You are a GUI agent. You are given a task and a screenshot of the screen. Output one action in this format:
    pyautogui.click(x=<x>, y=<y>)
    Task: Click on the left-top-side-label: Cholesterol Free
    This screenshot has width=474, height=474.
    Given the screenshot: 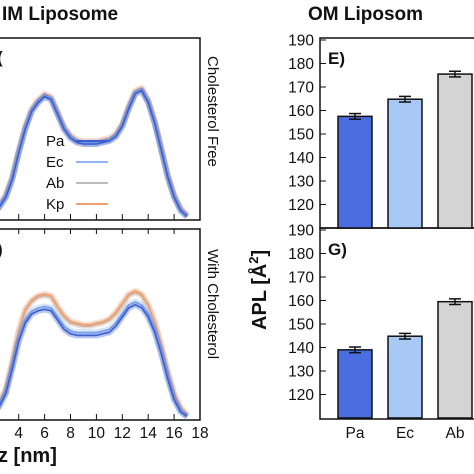 What is the action you would take?
    pyautogui.click(x=212, y=111)
    